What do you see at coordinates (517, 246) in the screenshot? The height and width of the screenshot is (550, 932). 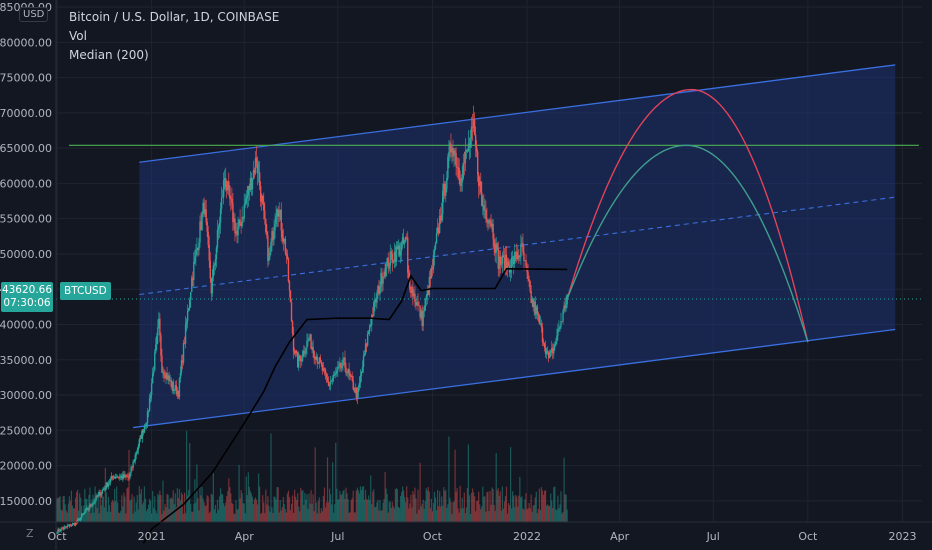 I see `channel-mid-line` at bounding box center [517, 246].